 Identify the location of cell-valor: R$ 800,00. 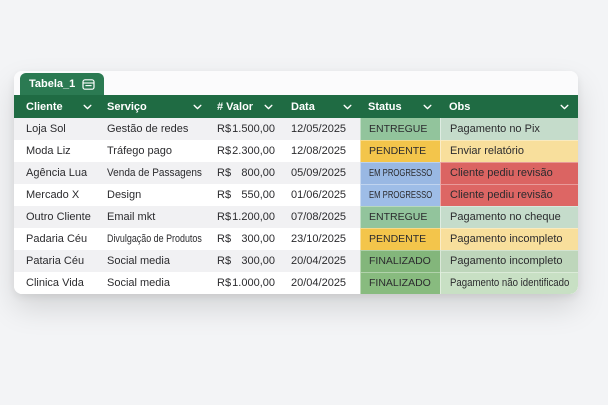
(245, 173).